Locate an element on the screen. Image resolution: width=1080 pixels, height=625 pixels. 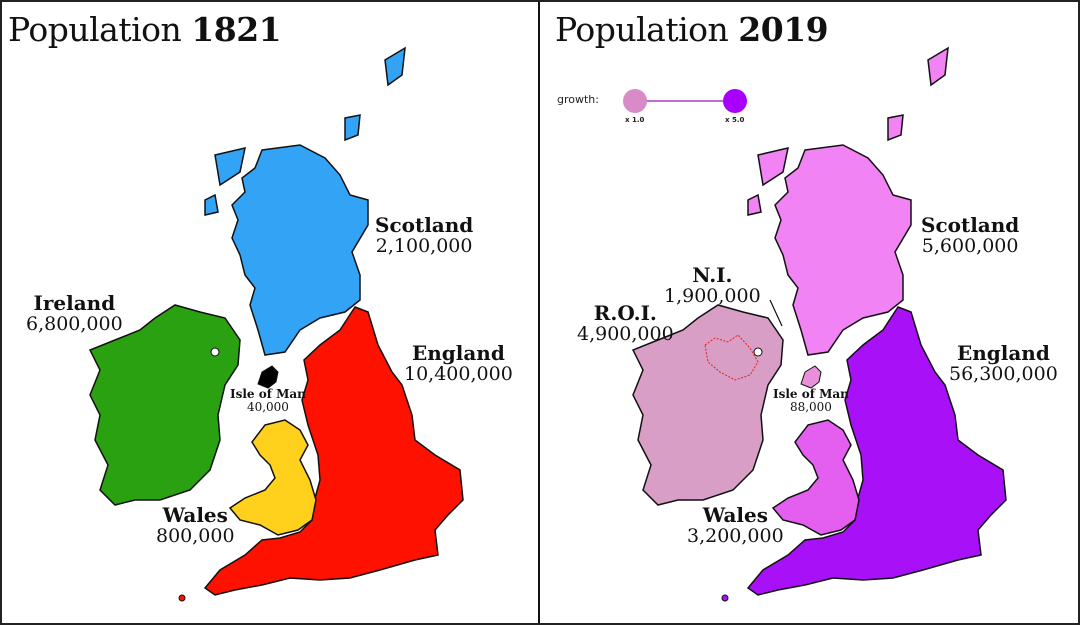
label-isle-of-man-2019: Isle of Man 88,000 is located at coordinates (811, 400).